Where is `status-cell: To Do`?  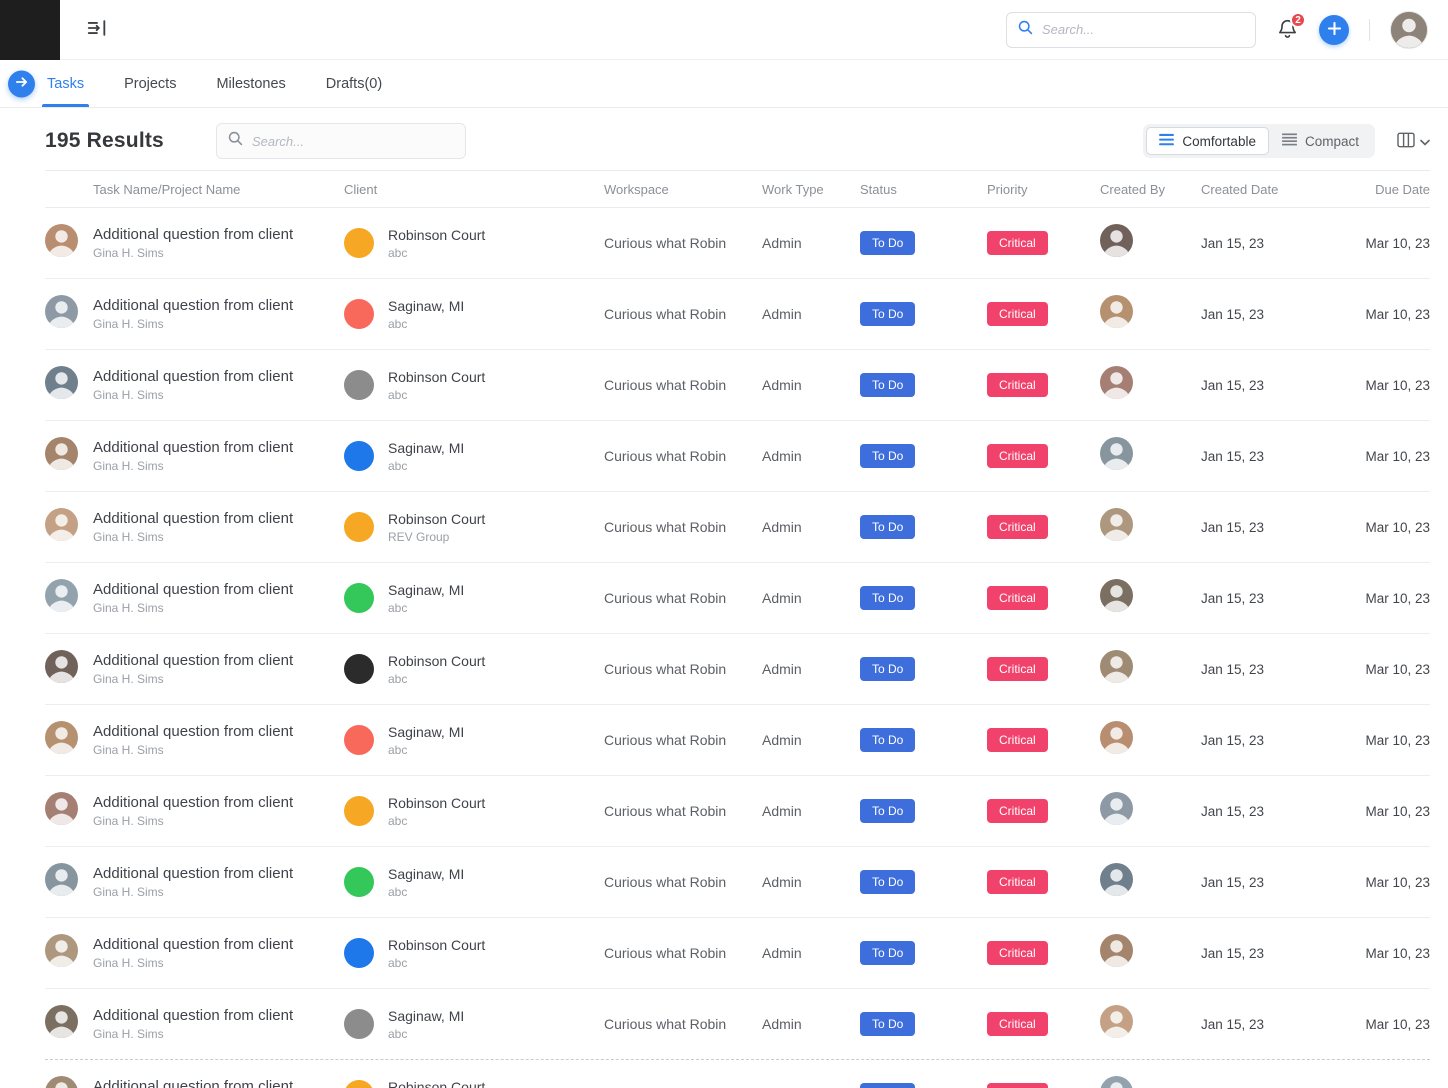
status-cell: To Do is located at coordinates (923, 527).